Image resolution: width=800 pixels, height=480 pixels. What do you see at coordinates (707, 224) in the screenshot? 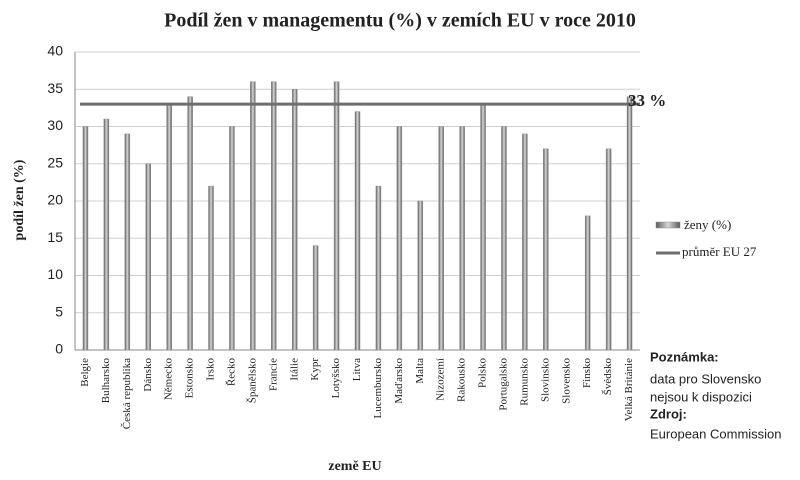
I see `legend-label: ženy (%)` at bounding box center [707, 224].